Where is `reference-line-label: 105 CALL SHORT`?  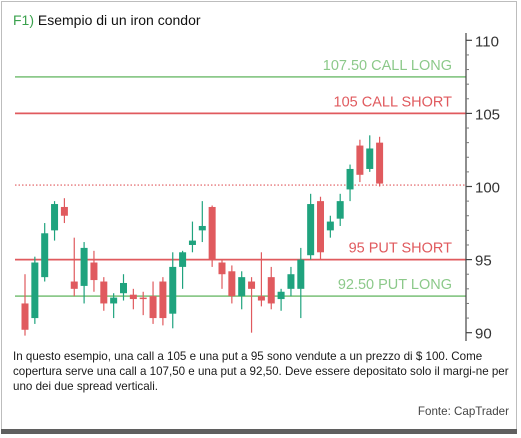
reference-line-label: 105 CALL SHORT is located at coordinates (393, 102).